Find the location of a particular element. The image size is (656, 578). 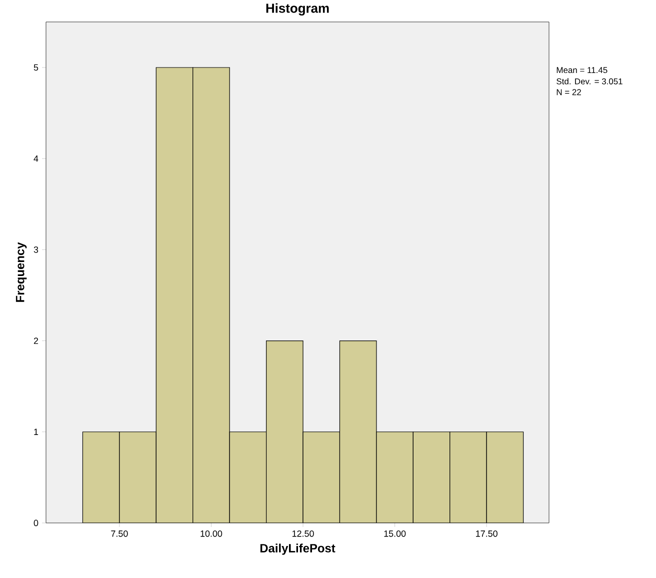

x-tick-label: 17.50 is located at coordinates (487, 533).